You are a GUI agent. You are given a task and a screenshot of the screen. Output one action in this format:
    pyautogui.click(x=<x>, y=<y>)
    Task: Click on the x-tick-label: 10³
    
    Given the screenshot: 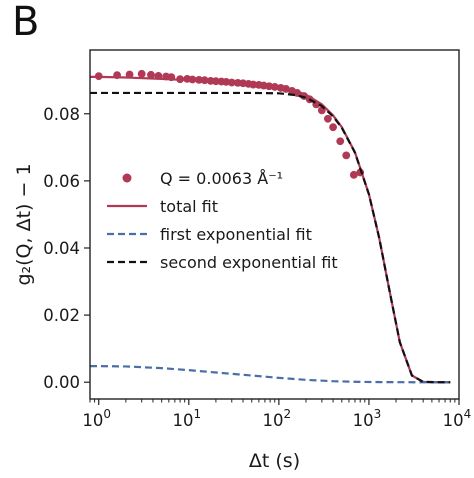 What is the action you would take?
    pyautogui.click(x=367, y=418)
    